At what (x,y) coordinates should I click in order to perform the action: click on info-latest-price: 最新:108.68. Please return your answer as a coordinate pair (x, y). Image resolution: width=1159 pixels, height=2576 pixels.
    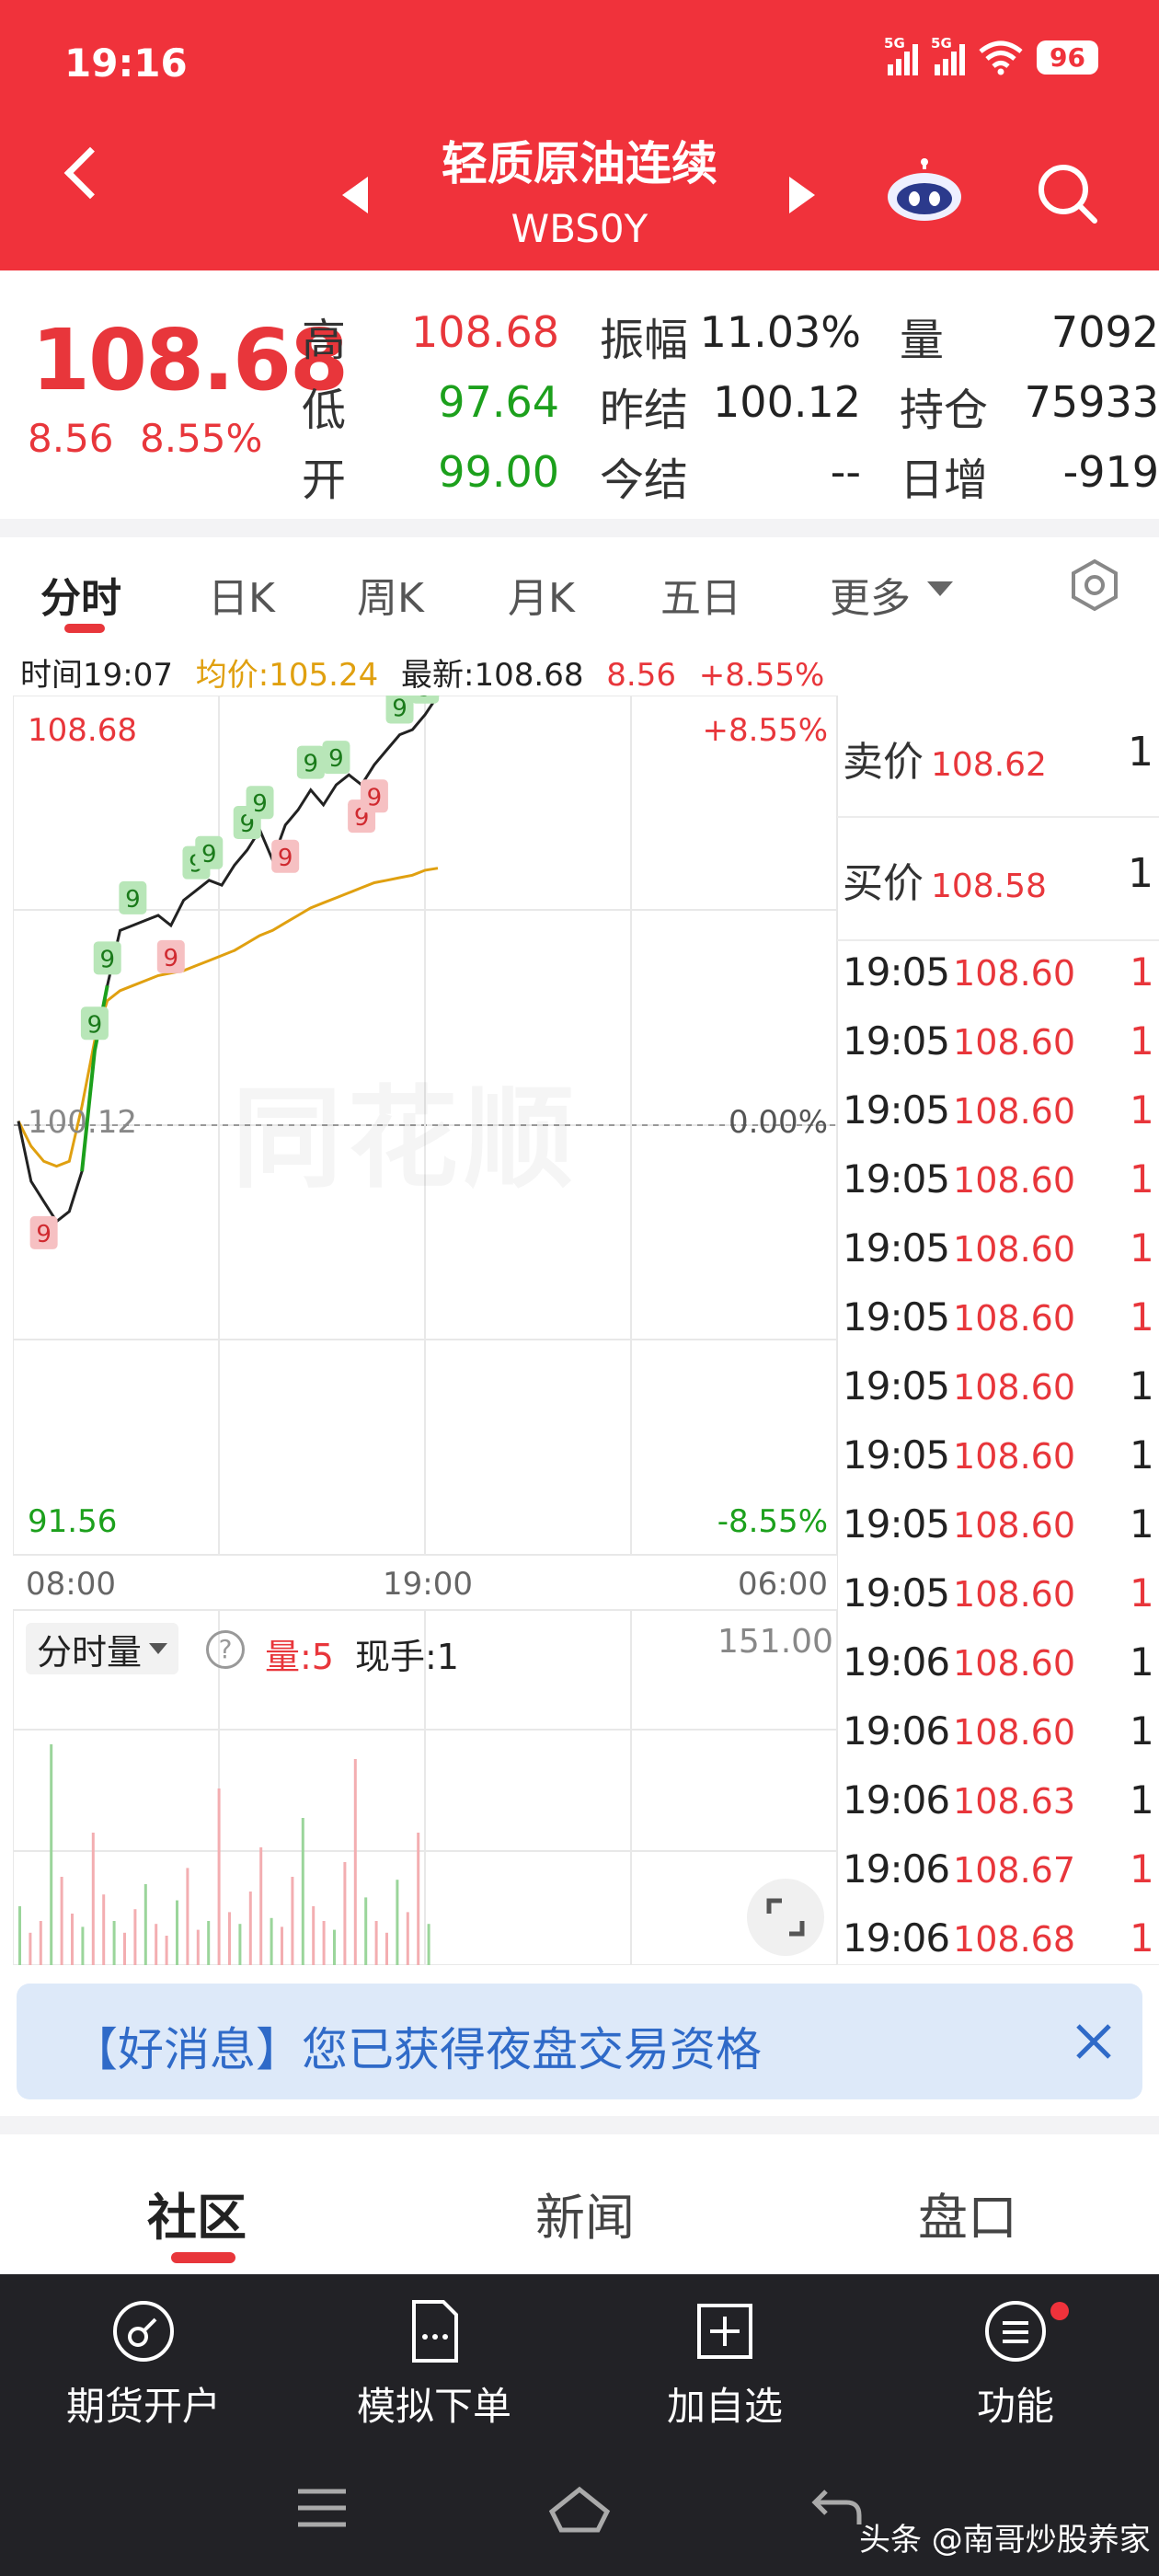
    Looking at the image, I should click on (492, 675).